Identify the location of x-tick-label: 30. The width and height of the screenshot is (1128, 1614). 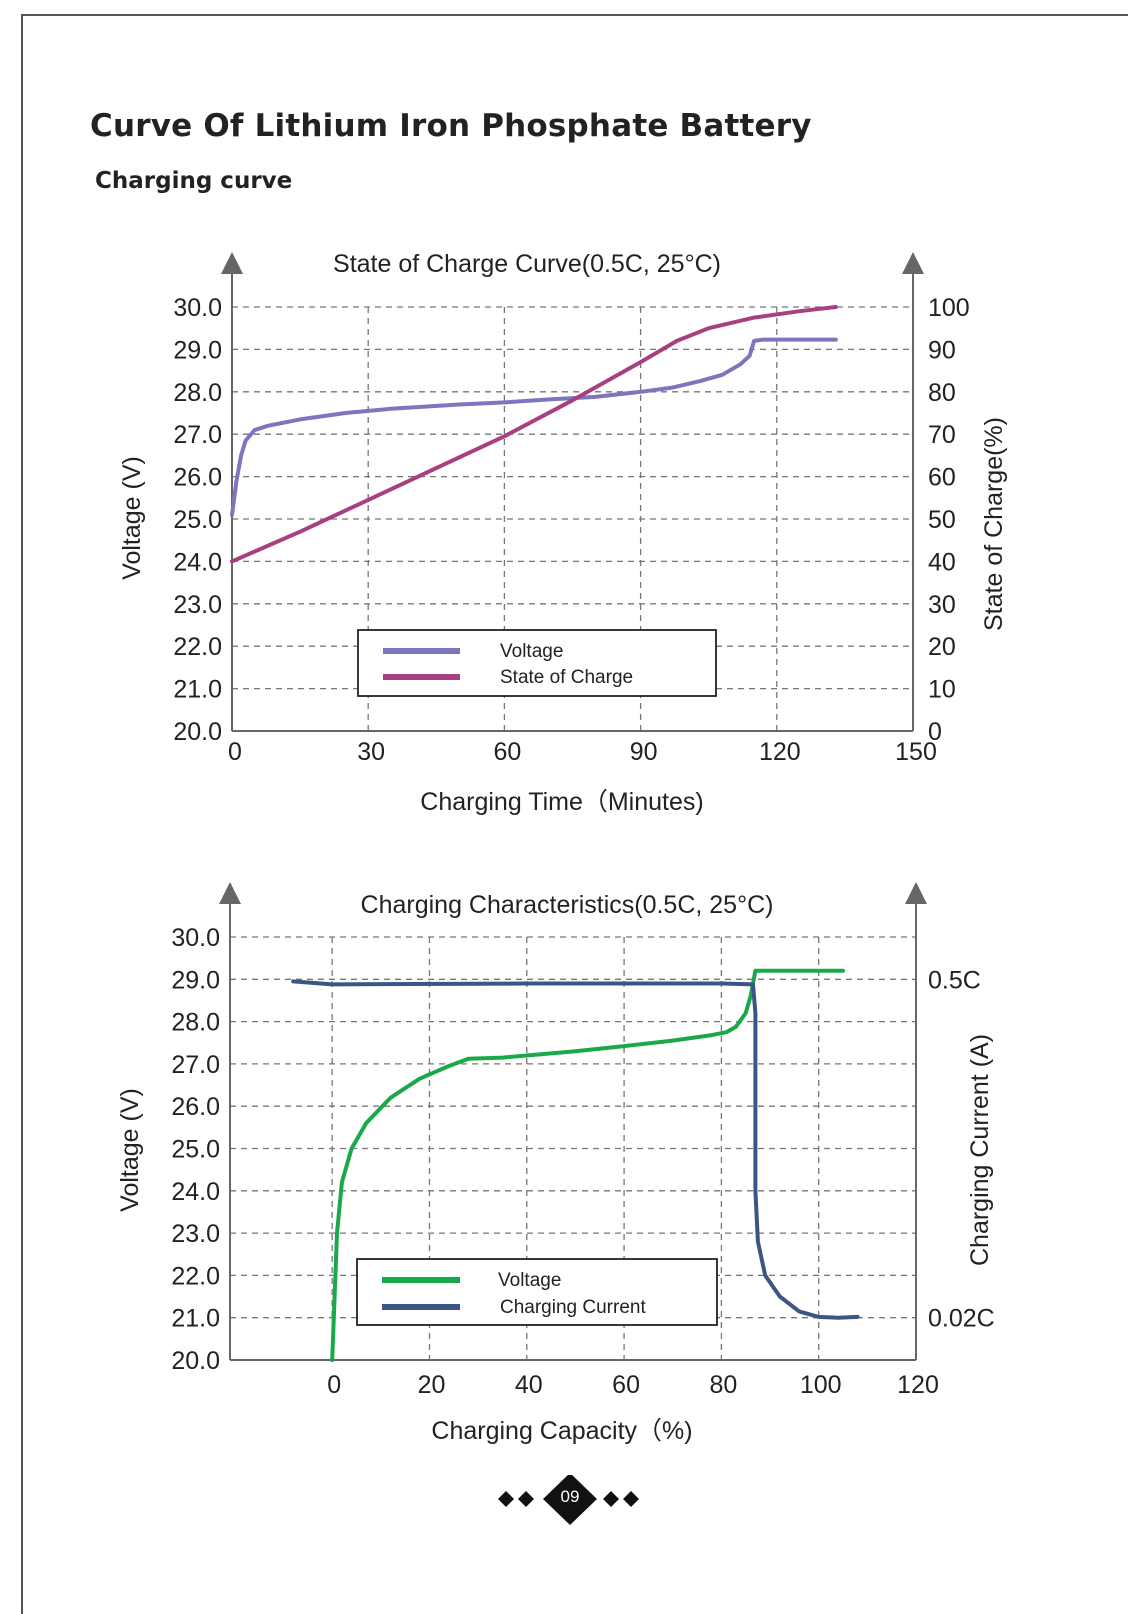
(371, 752).